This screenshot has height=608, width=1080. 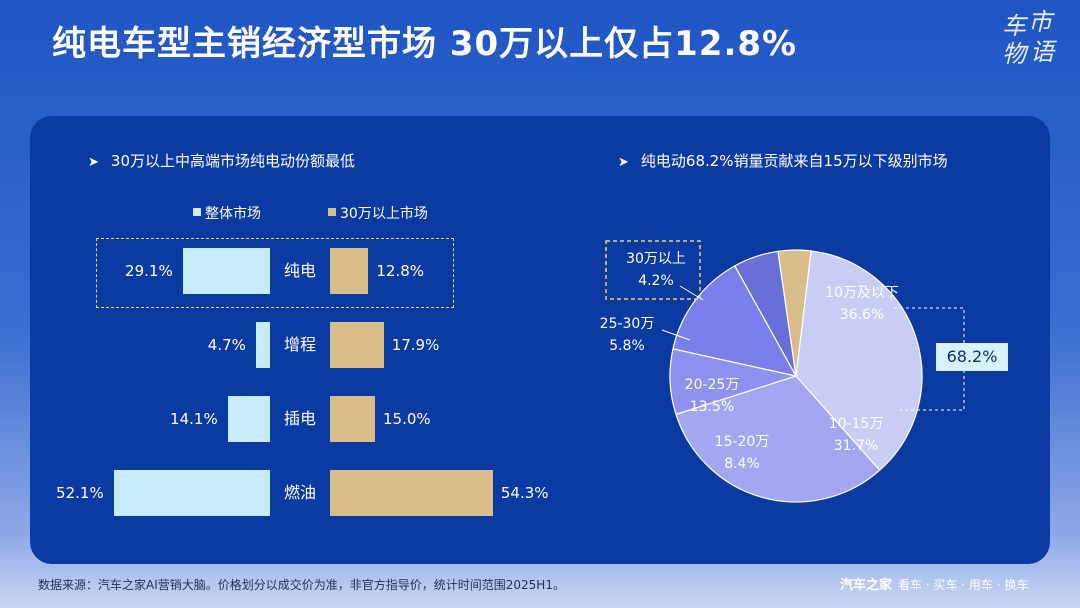 I want to click on bar-label-premium: 12.8%, so click(x=400, y=271).